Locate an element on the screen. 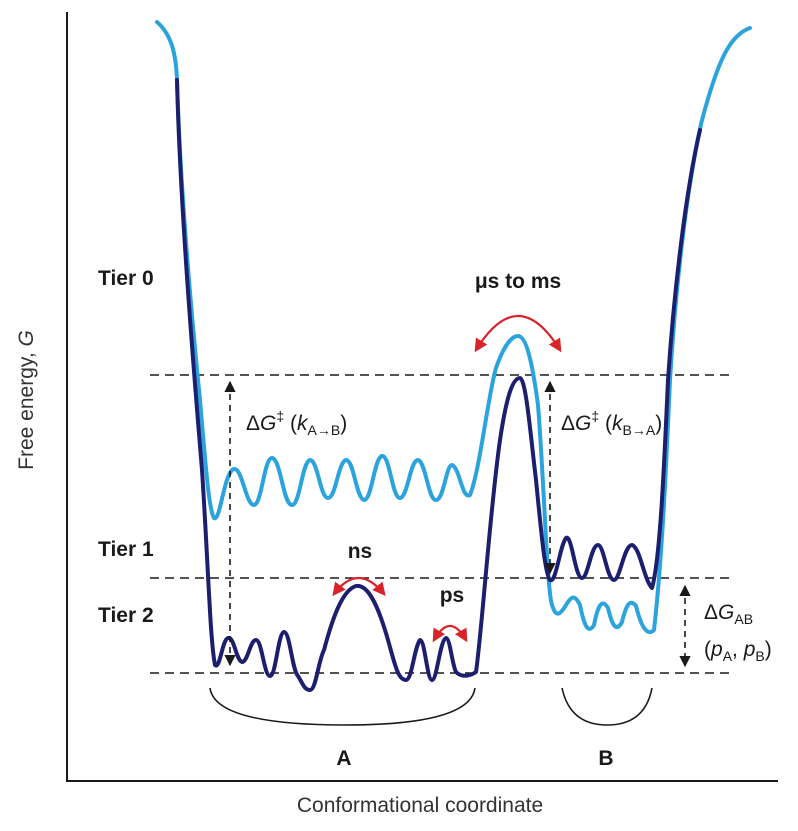 The image size is (798, 831). delta-g-ab-label: ΔGAB is located at coordinates (728, 614).